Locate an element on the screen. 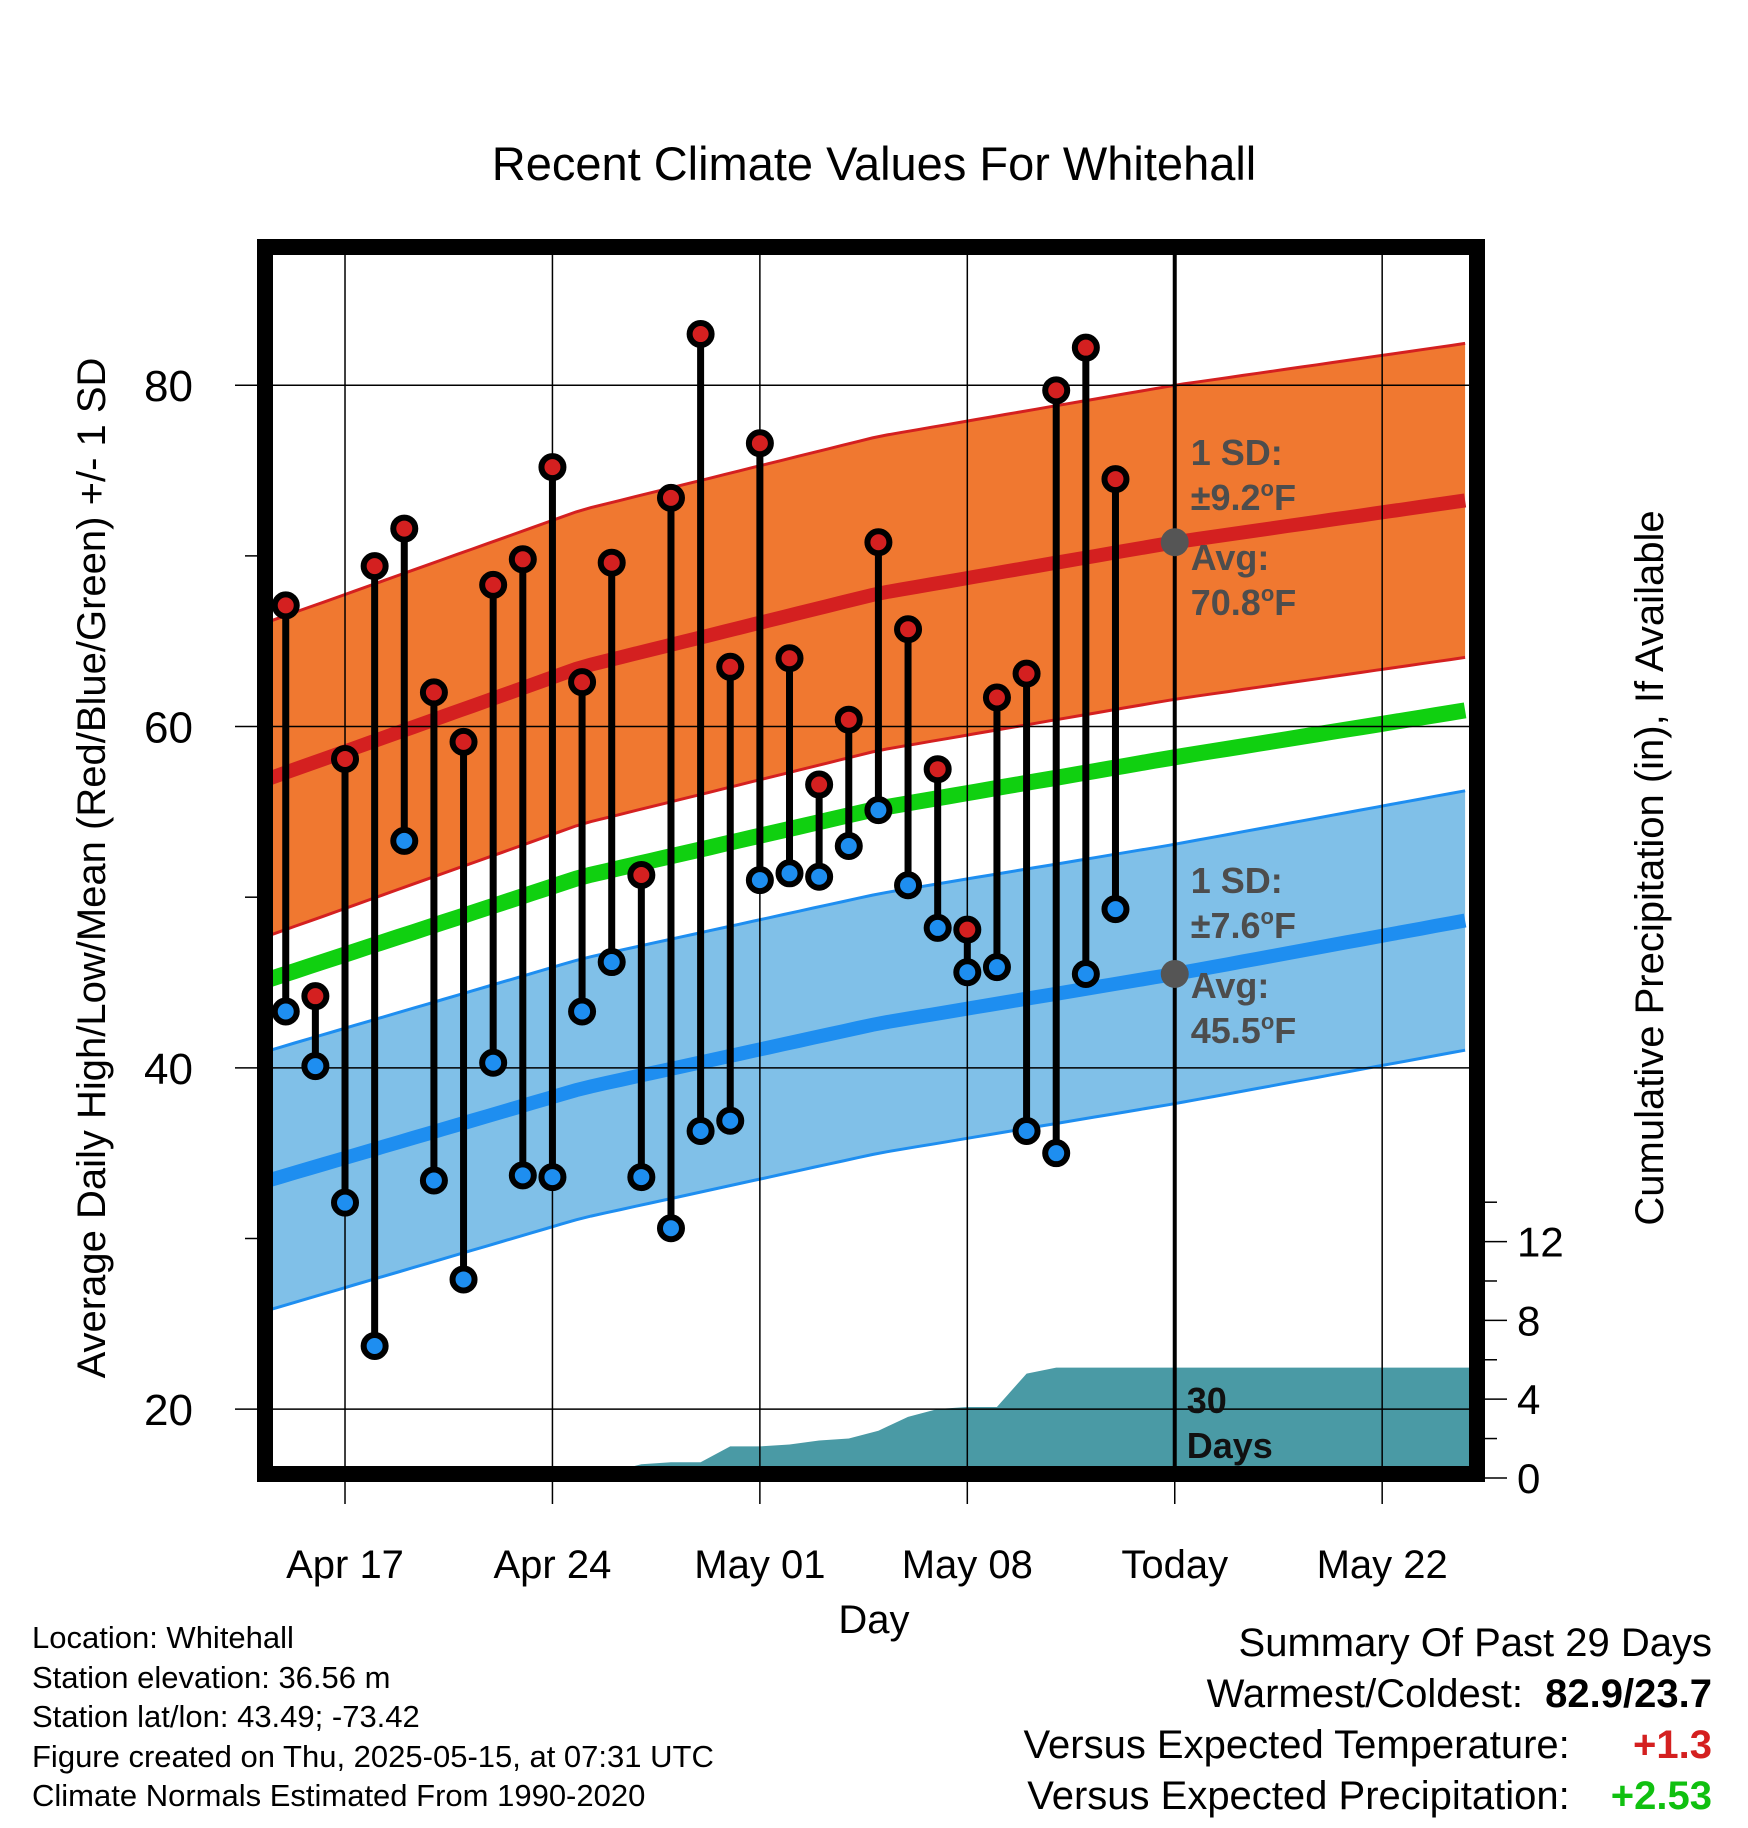 The height and width of the screenshot is (1828, 1748). y2-tick-label: 4 is located at coordinates (1528, 1399).